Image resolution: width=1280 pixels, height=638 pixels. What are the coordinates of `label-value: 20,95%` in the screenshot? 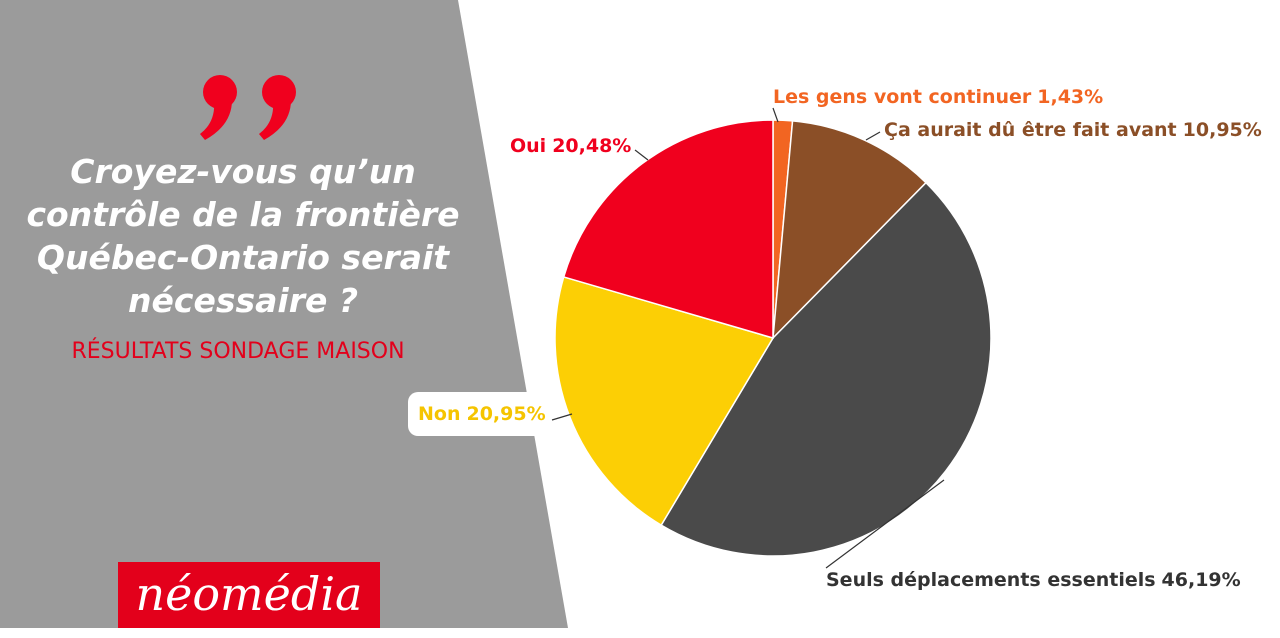 It's located at (505, 414).